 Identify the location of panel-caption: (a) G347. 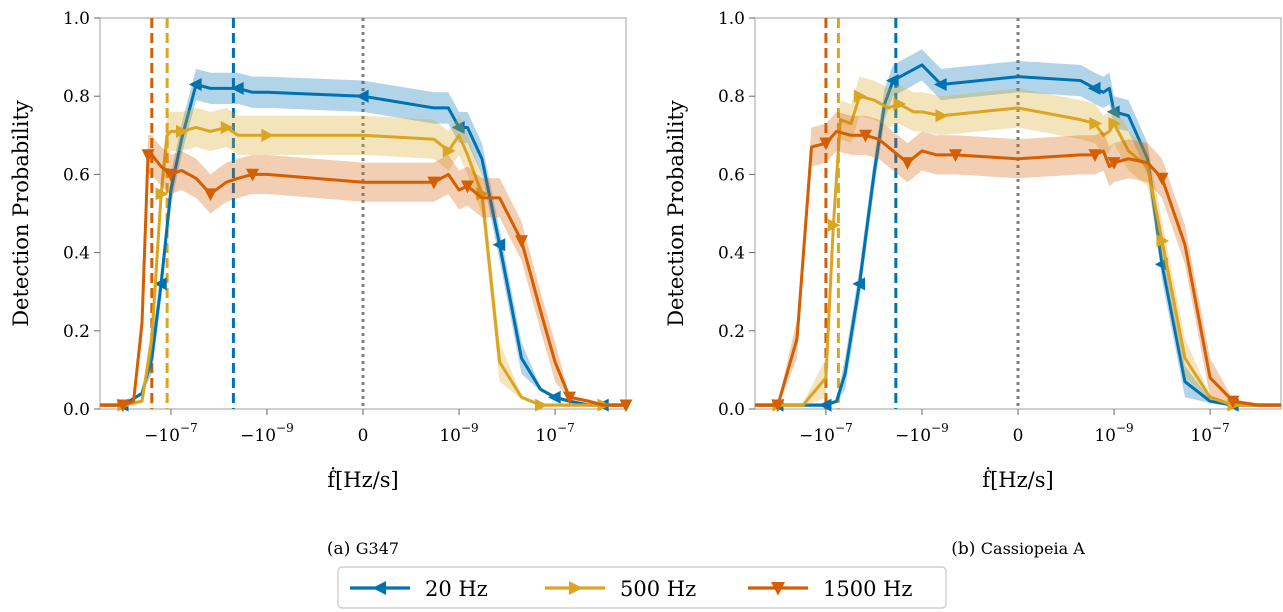
(363, 549).